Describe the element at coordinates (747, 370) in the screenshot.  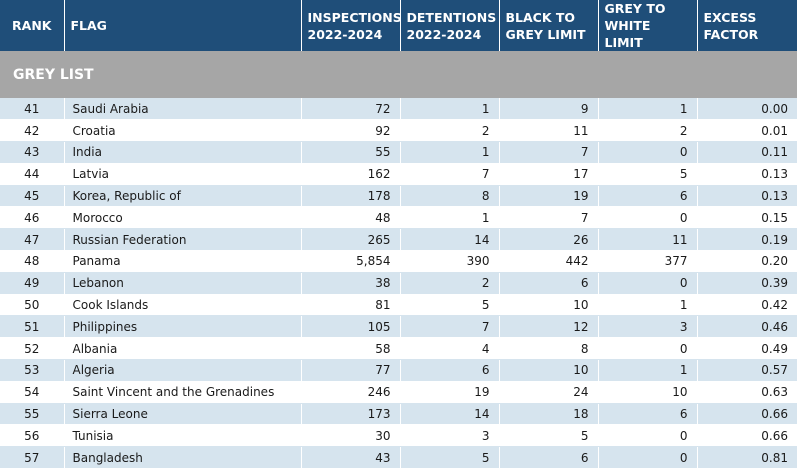
I see `cell-excess-factor: 0.57` at that location.